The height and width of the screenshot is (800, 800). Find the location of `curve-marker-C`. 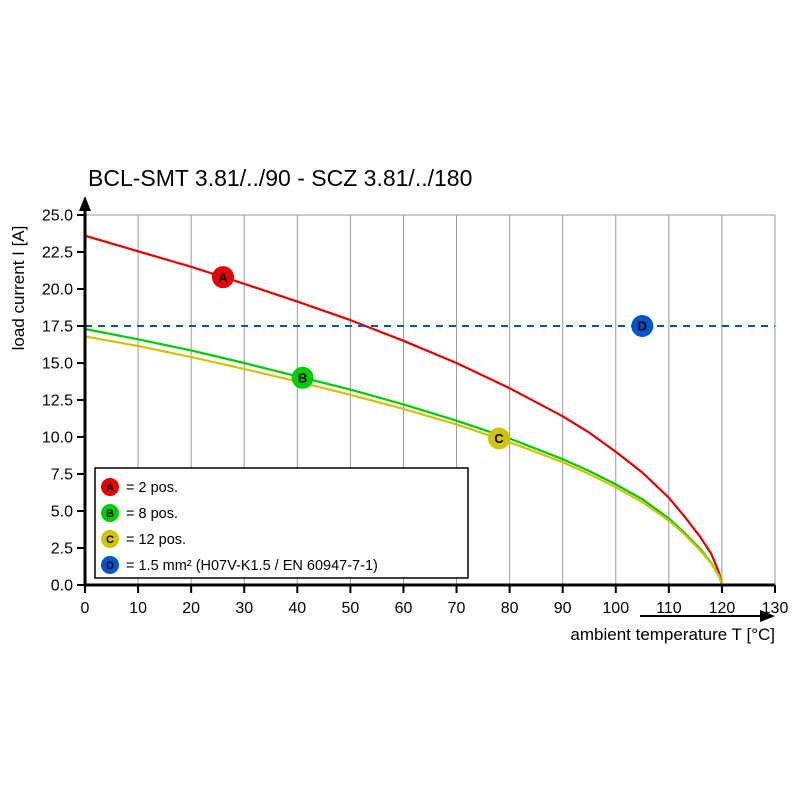

curve-marker-C is located at coordinates (499, 438).